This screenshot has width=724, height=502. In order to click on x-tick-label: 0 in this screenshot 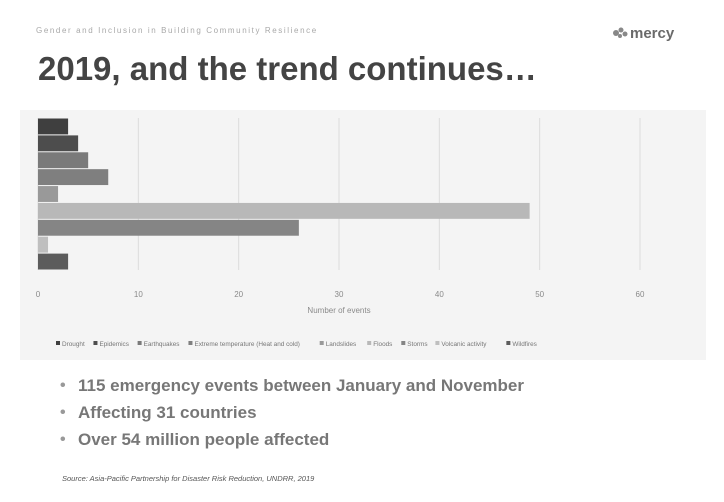, I will do `click(38, 294)`.